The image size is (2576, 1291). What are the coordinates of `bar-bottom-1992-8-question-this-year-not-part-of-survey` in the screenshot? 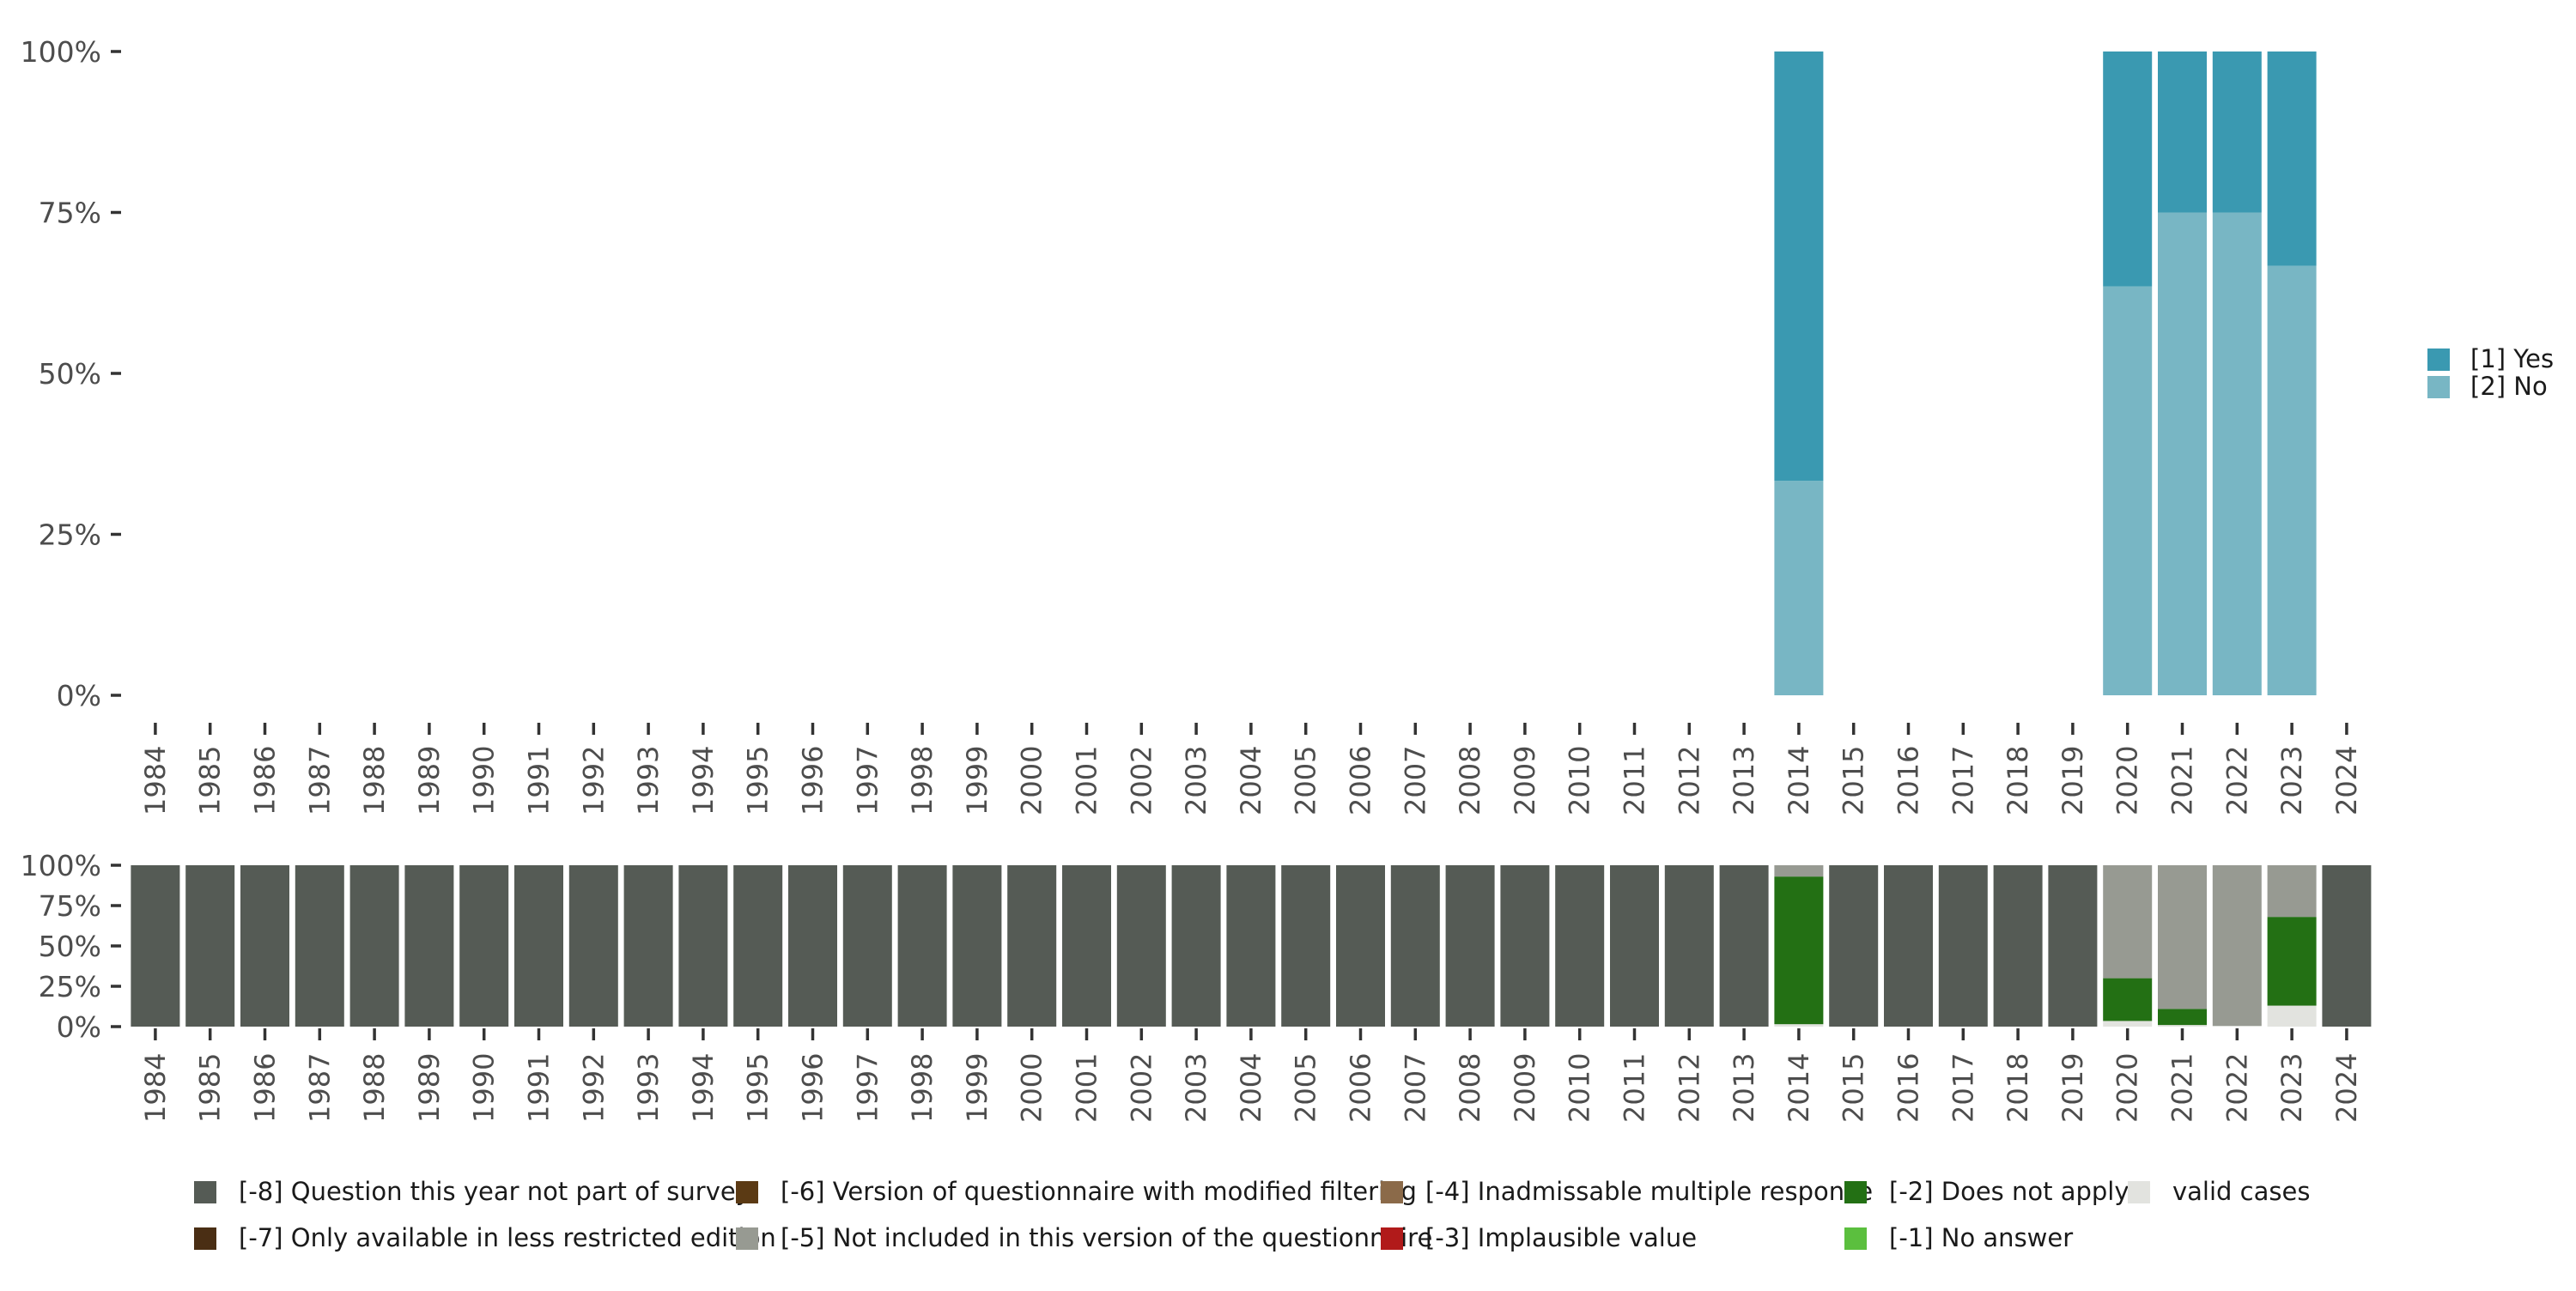 It's located at (593, 946).